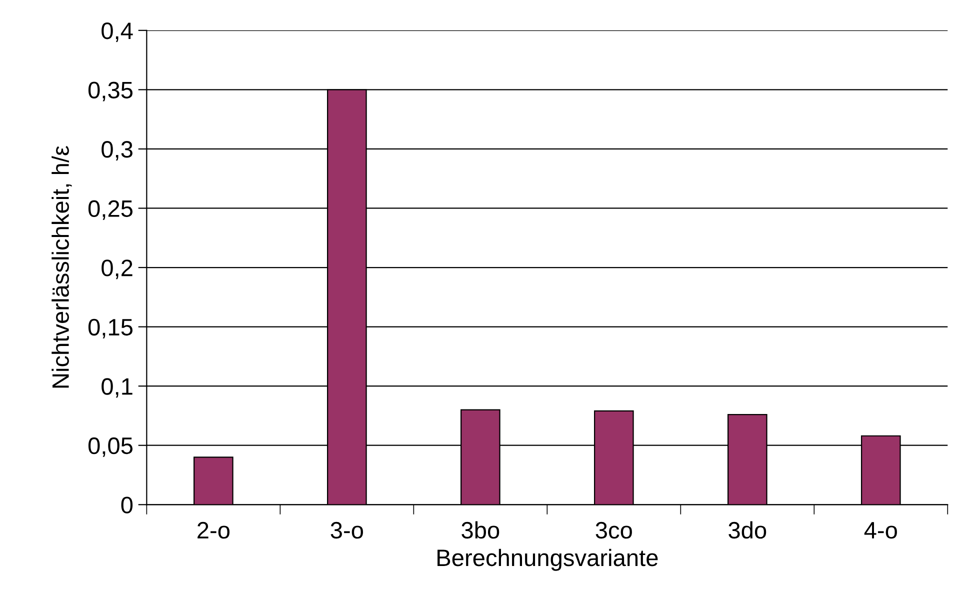 The width and height of the screenshot is (965, 608). I want to click on y-tick-label: 0,35, so click(110, 92).